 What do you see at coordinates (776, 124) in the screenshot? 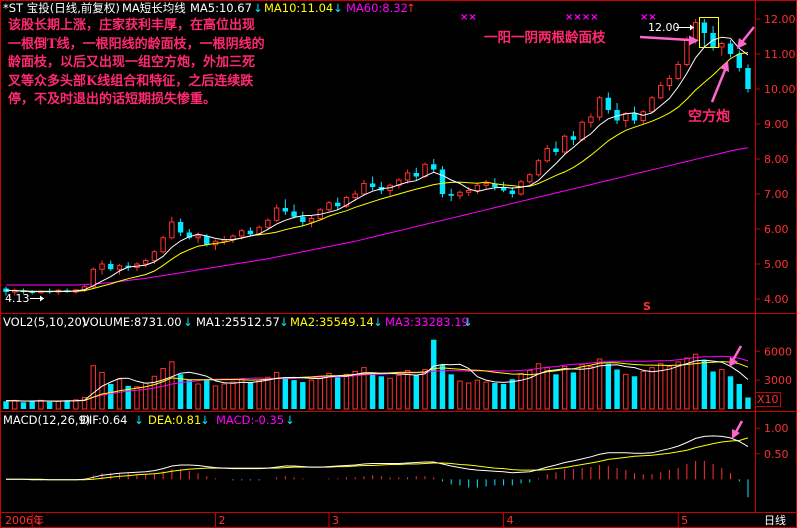
I see `price-tick-label: 9.00` at bounding box center [776, 124].